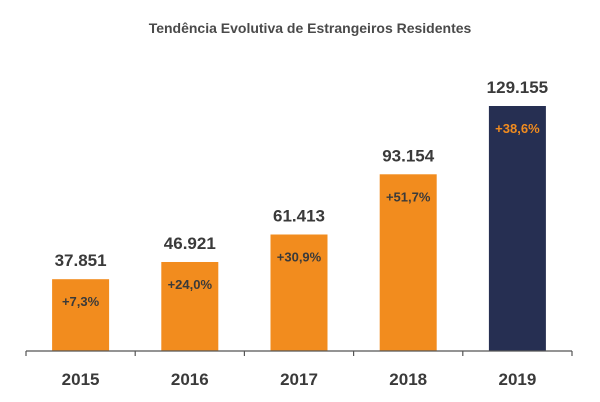 The height and width of the screenshot is (402, 600). I want to click on growth-label-2018: +51,7%, so click(408, 196).